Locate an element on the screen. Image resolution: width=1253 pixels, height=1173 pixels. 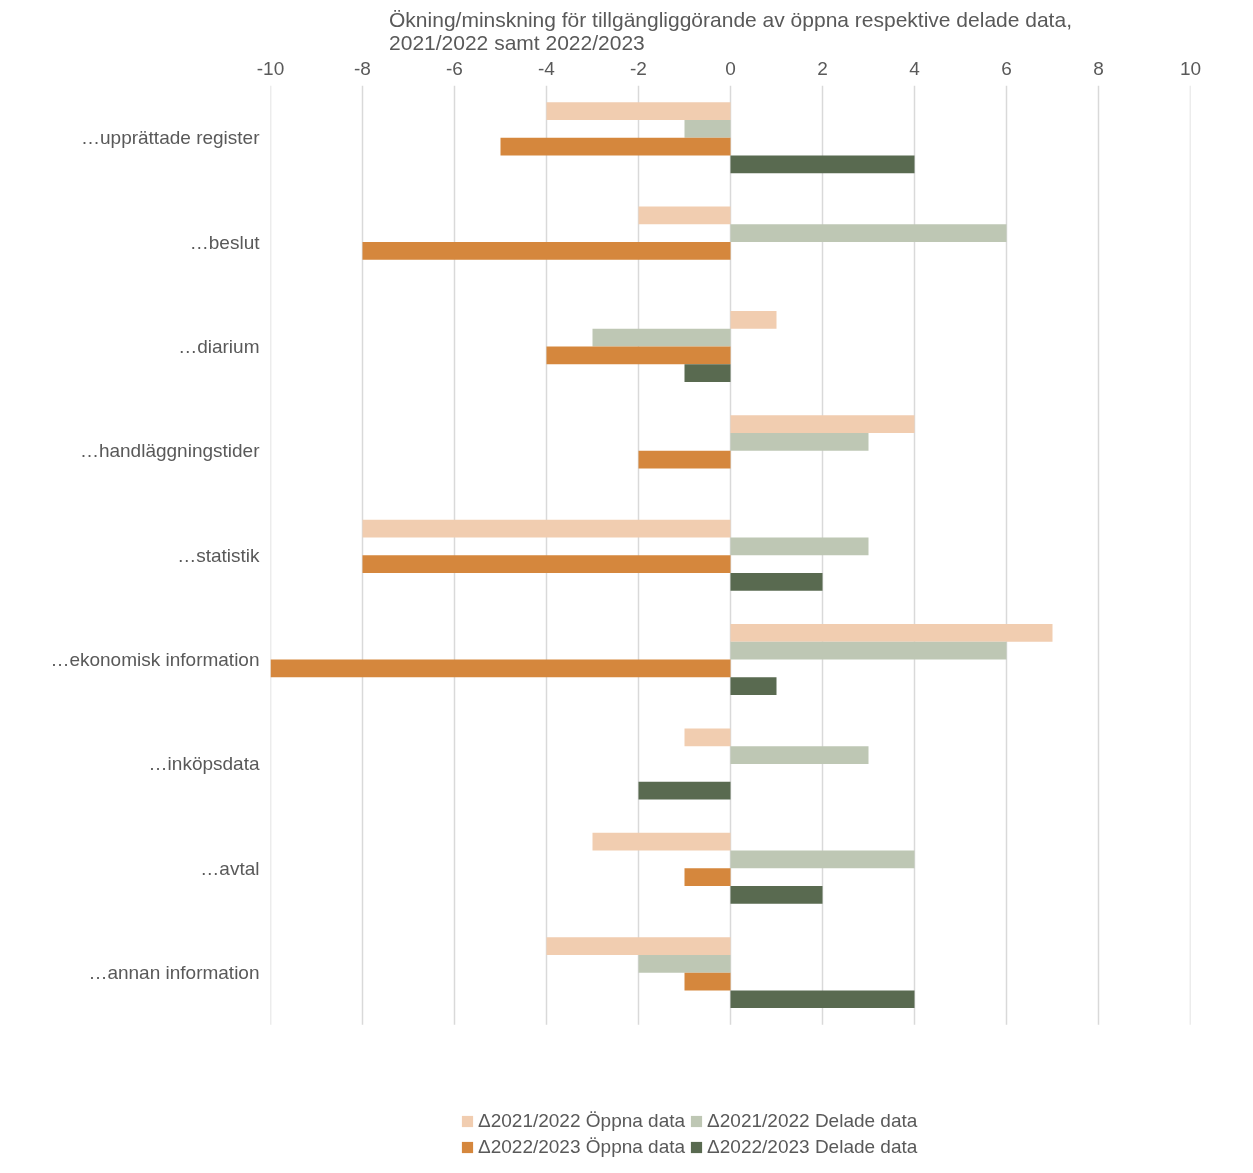
x-tick-label: -10 is located at coordinates (270, 68).